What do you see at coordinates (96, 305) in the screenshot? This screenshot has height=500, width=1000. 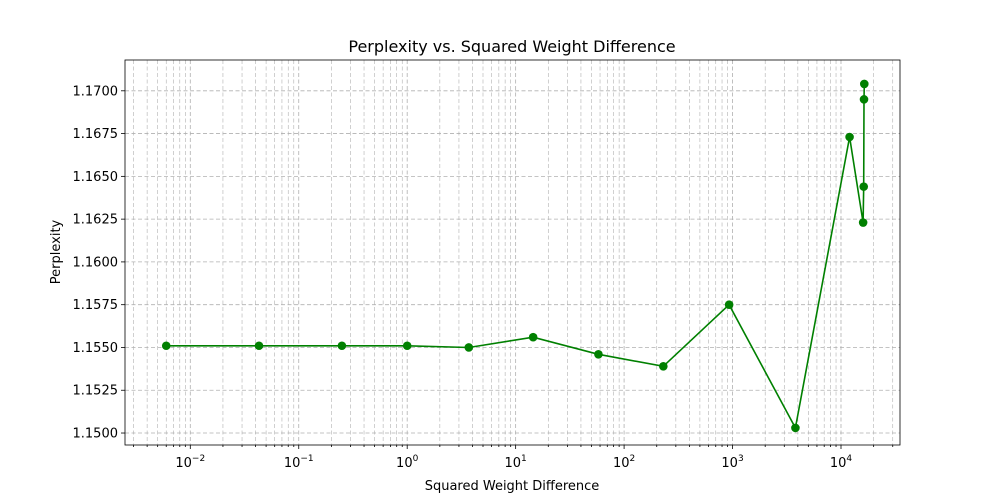 I see `y-tick-label: 1.1575` at bounding box center [96, 305].